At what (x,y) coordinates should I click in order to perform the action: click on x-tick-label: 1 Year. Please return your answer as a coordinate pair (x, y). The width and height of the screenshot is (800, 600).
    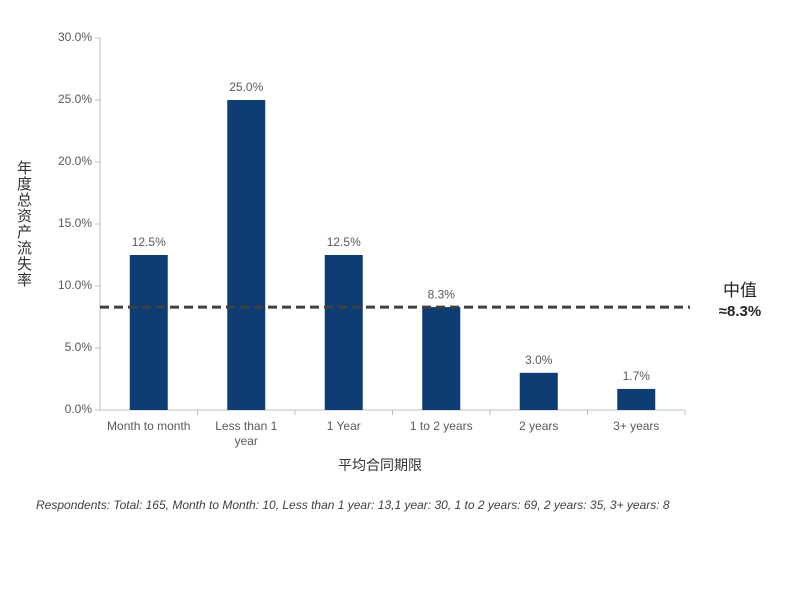
    Looking at the image, I should click on (343, 426).